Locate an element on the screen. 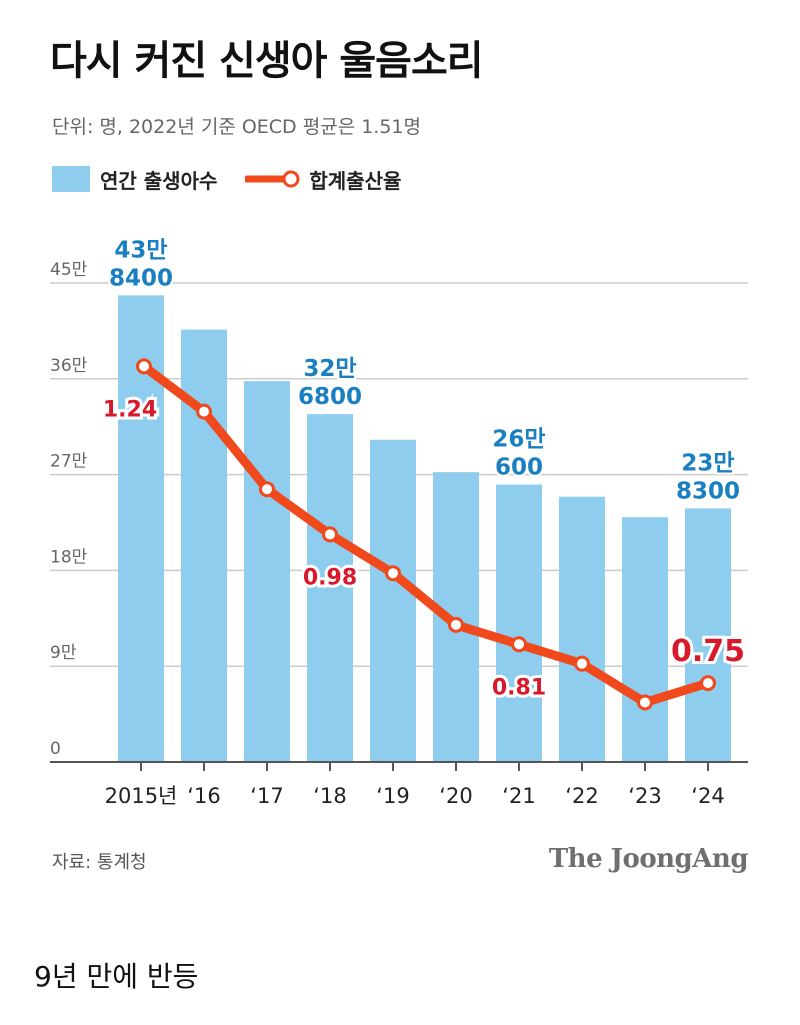 The height and width of the screenshot is (1025, 800). legend-label-fertility: 합계출산율 is located at coordinates (355, 180).